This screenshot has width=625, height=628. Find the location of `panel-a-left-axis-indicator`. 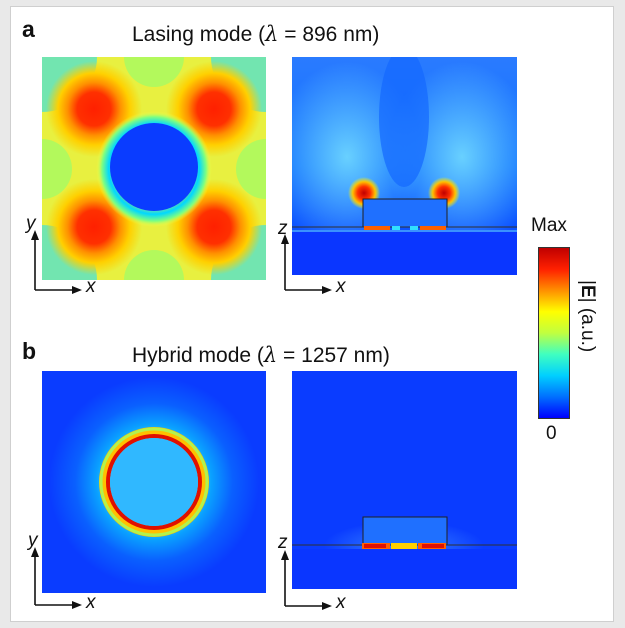

panel-a-left-axis-indicator is located at coordinates (56, 262).